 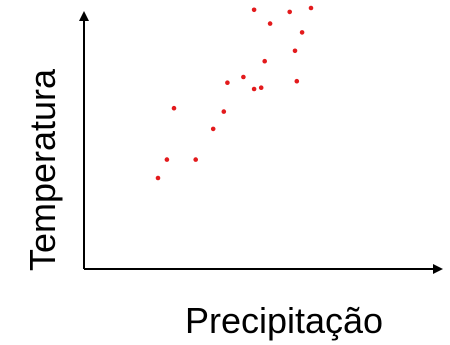 What do you see at coordinates (284, 320) in the screenshot?
I see `x-axis-label: Precipitação` at bounding box center [284, 320].